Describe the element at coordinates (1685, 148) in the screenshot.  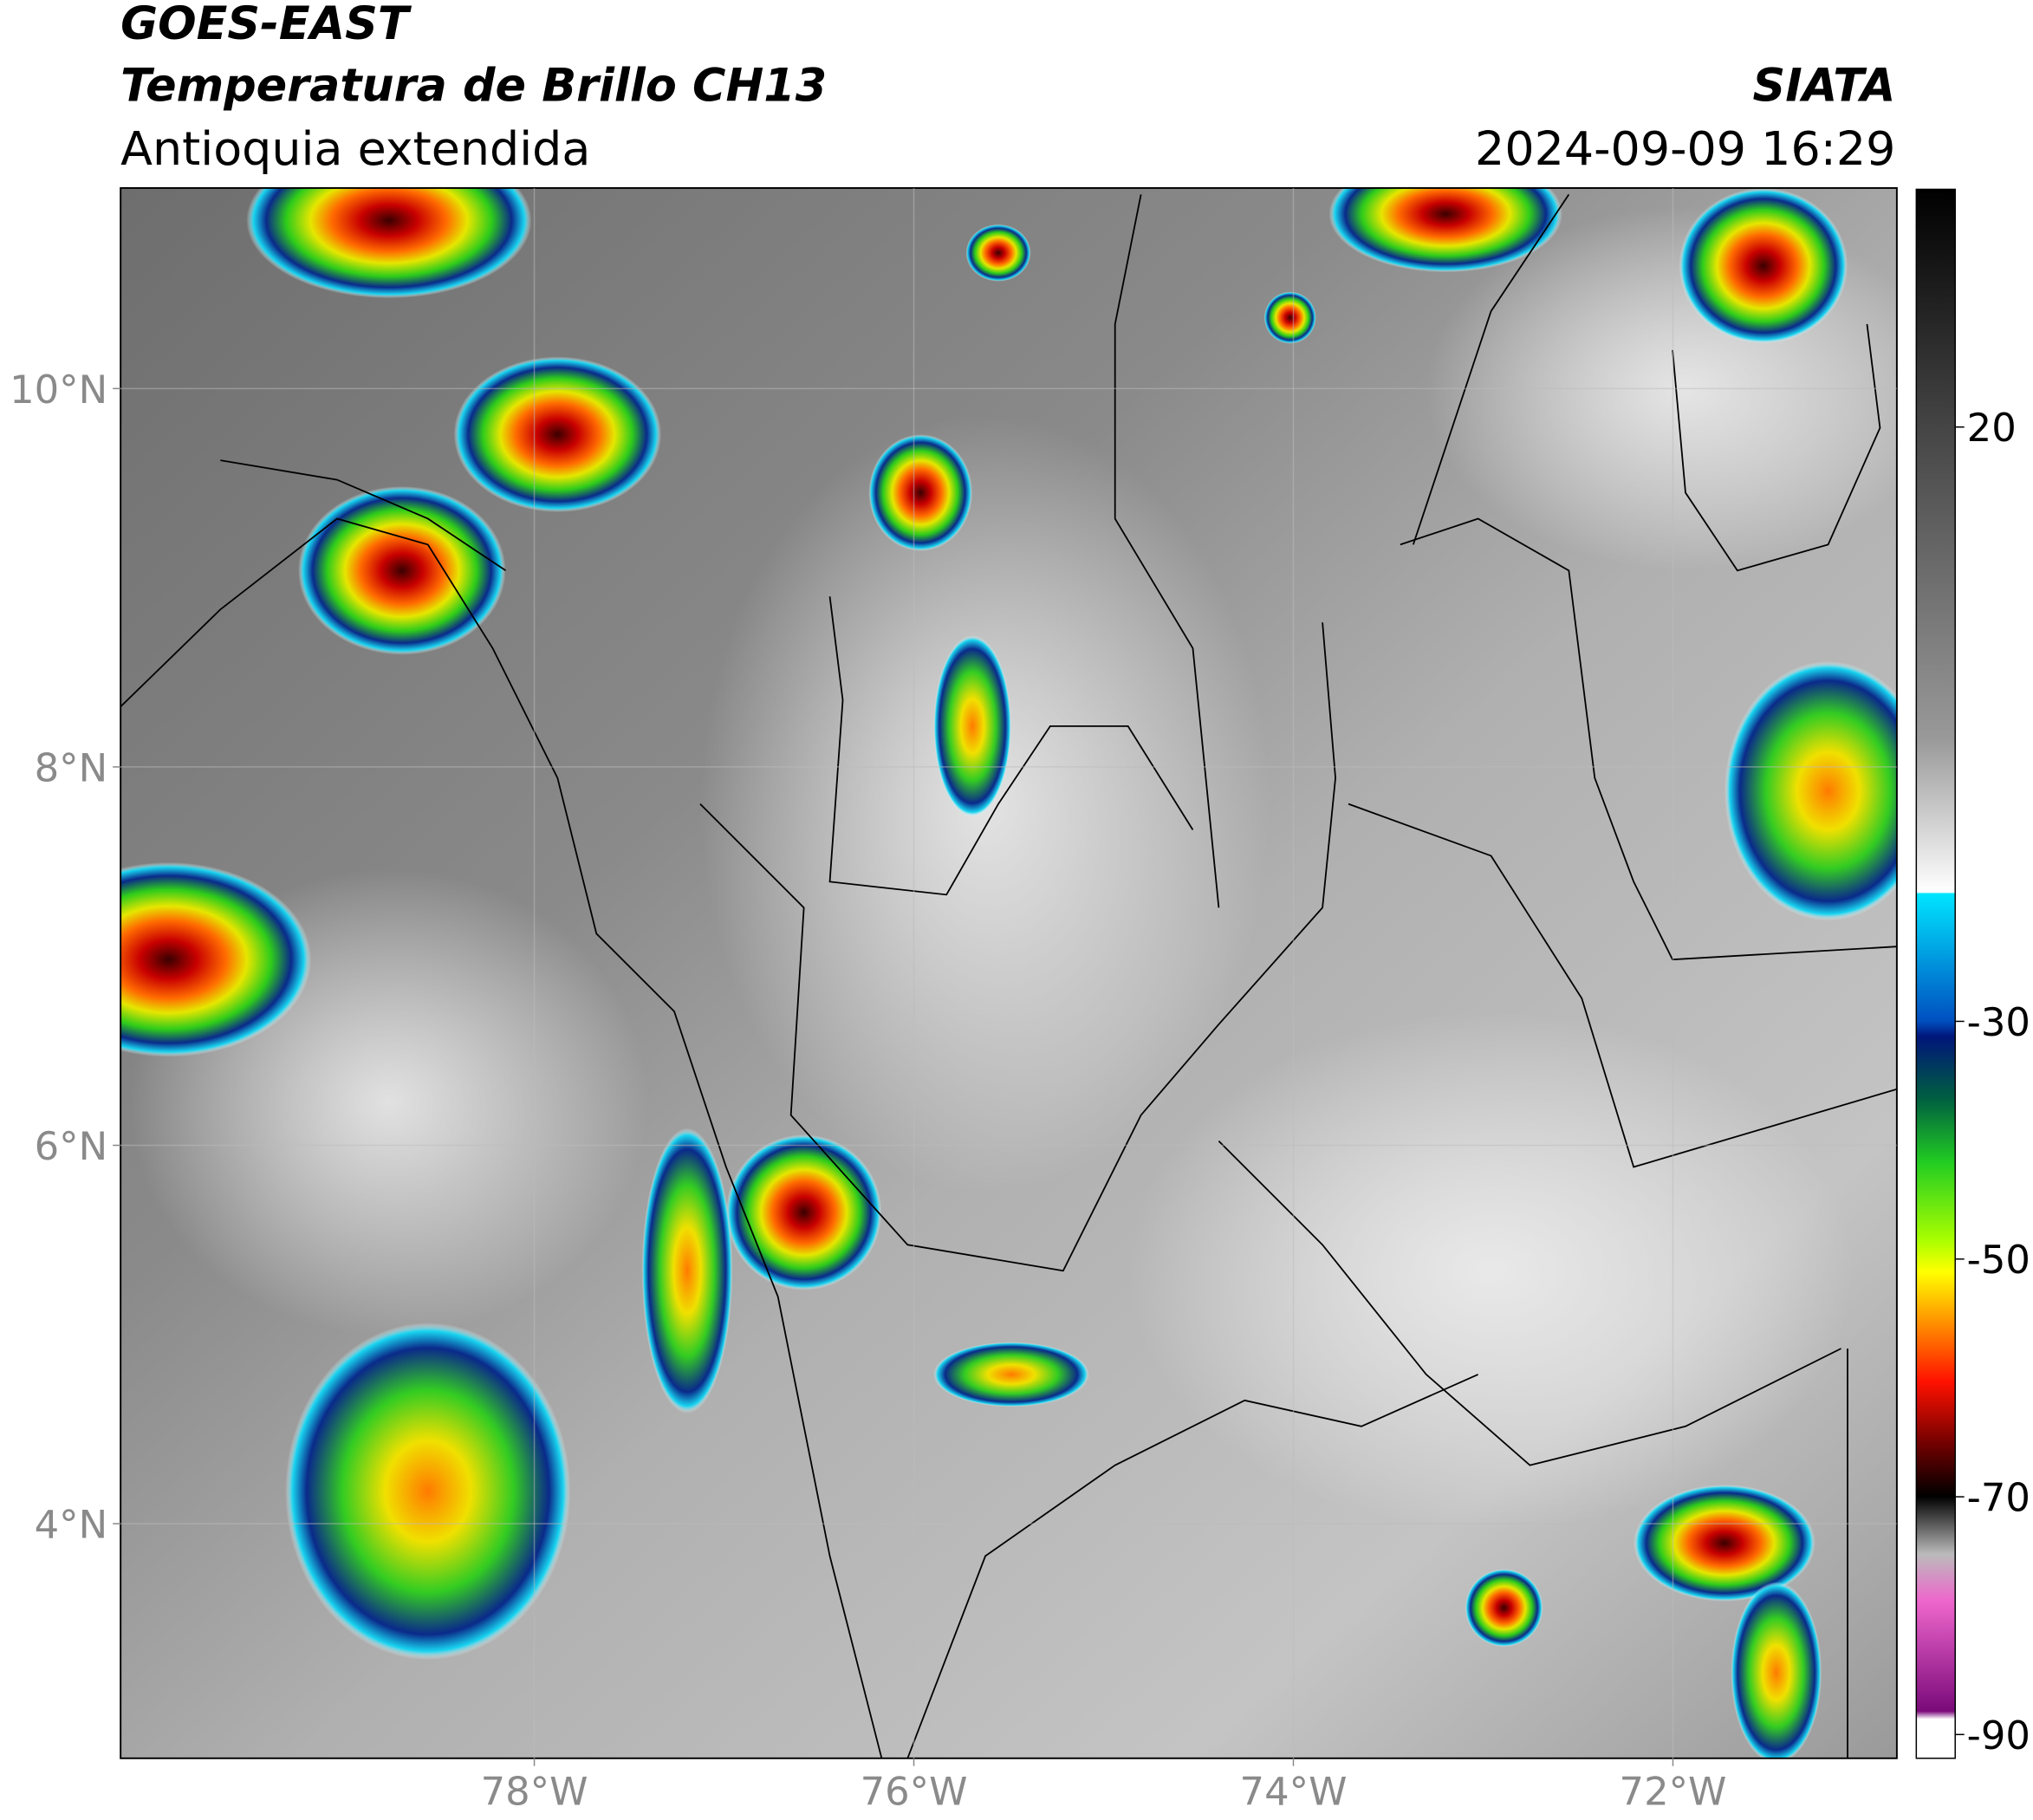
I see `datetime: 2024-09-09 16:29` at that location.